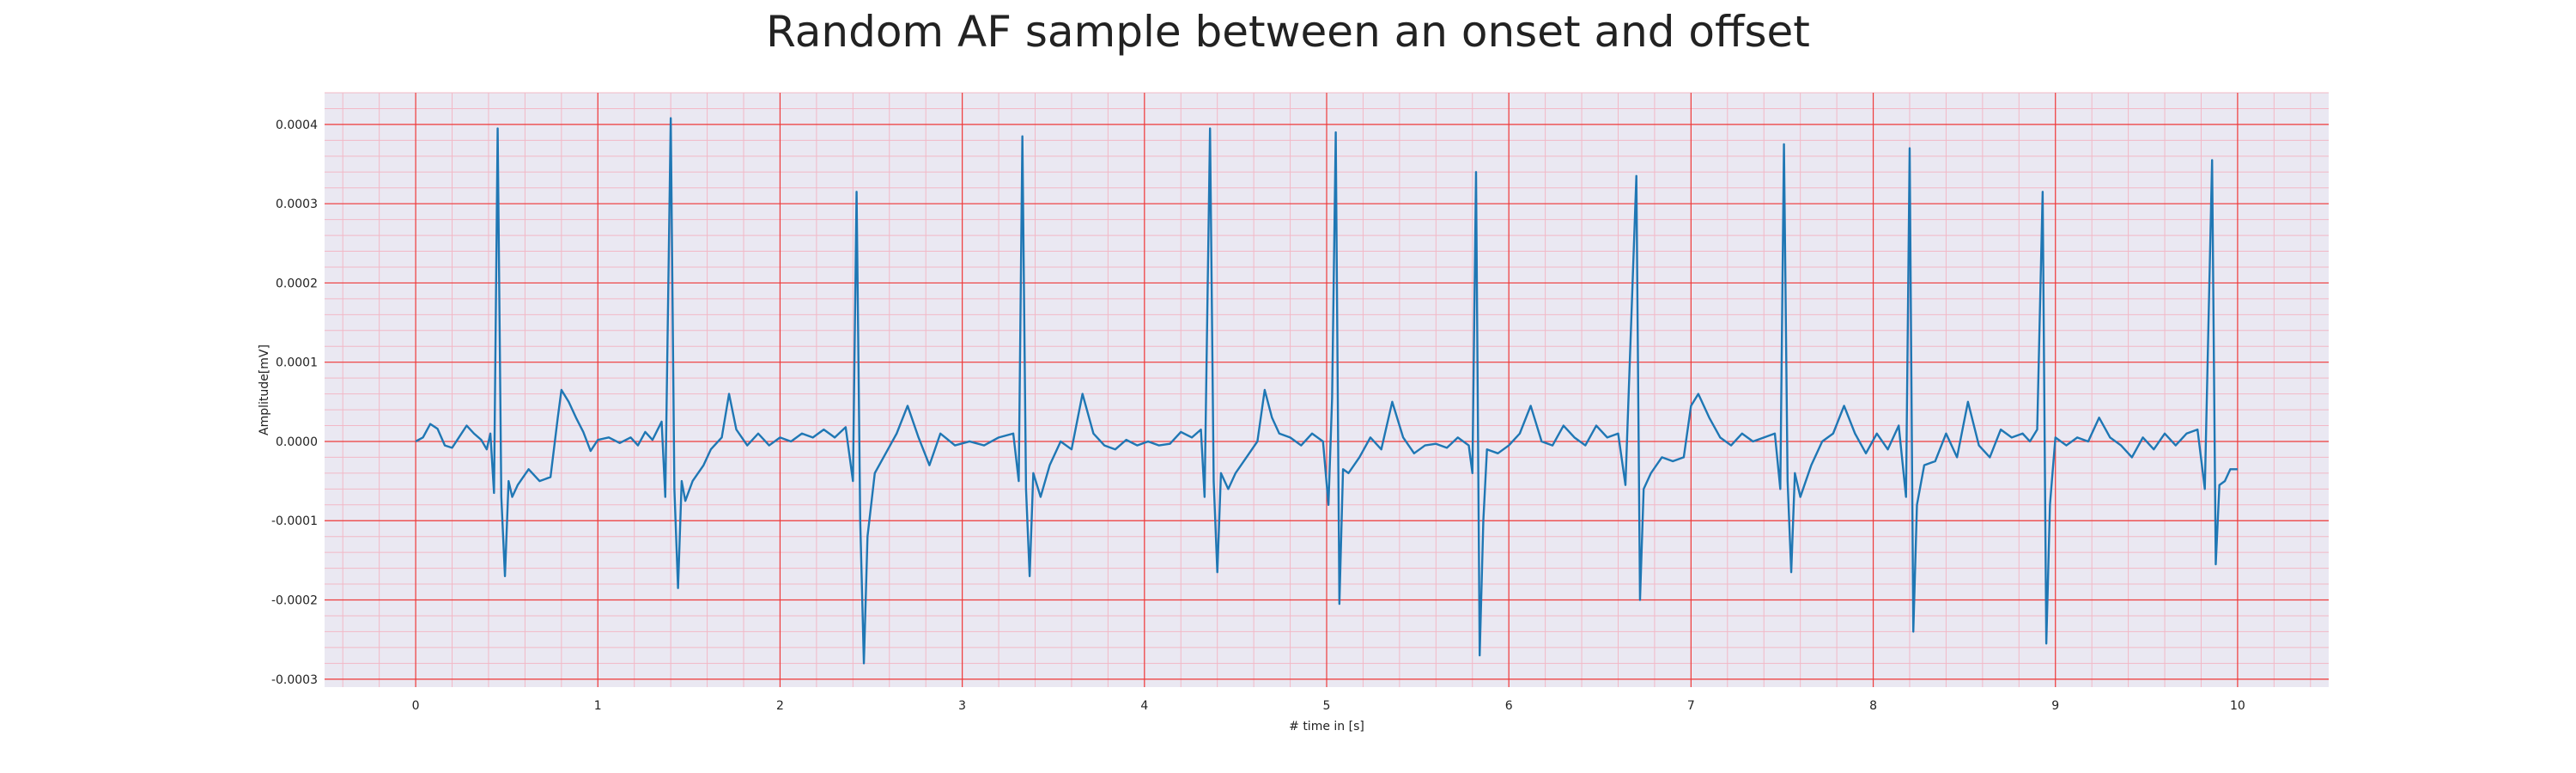  What do you see at coordinates (1873, 706) in the screenshot?
I see `x-tick-label: 8` at bounding box center [1873, 706].